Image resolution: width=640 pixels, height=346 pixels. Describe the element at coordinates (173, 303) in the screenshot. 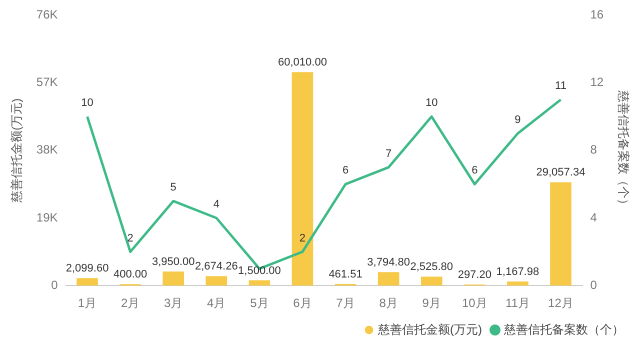

I see `x-tick-label: 3月` at that location.